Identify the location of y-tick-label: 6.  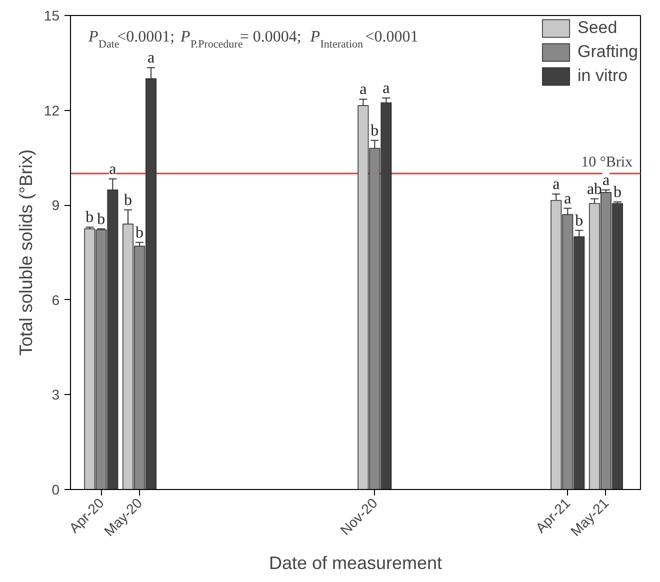
(56, 300).